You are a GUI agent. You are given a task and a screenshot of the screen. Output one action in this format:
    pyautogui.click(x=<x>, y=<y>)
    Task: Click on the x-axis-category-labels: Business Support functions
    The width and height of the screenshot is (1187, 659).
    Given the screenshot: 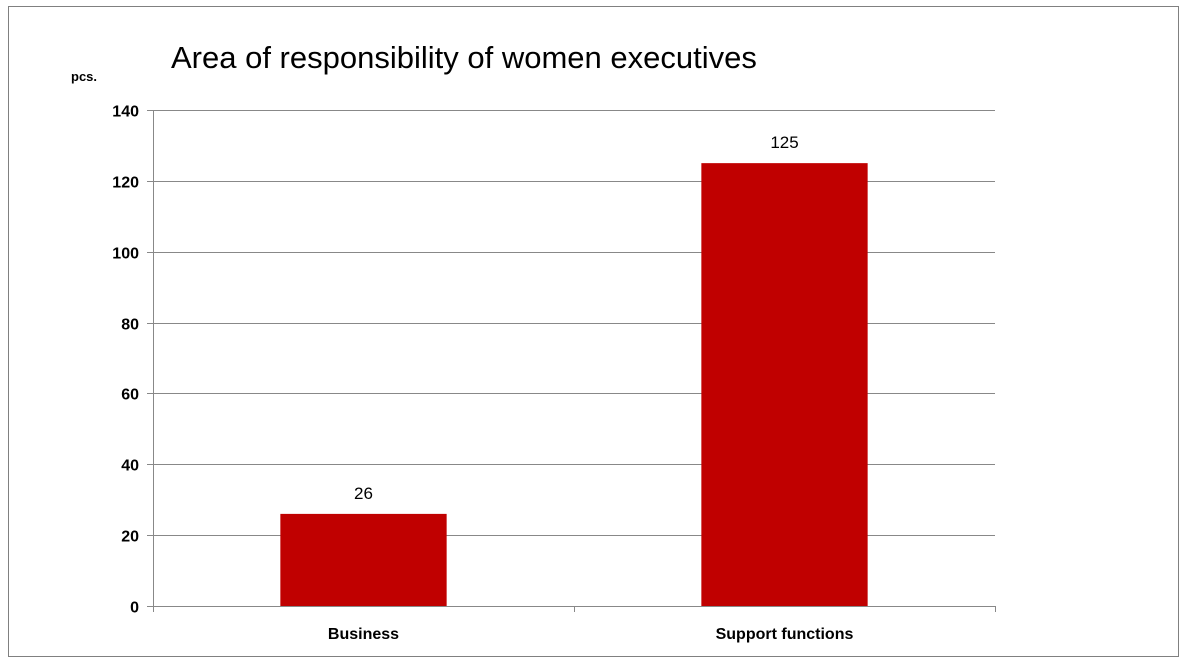 What is the action you would take?
    pyautogui.click(x=591, y=634)
    